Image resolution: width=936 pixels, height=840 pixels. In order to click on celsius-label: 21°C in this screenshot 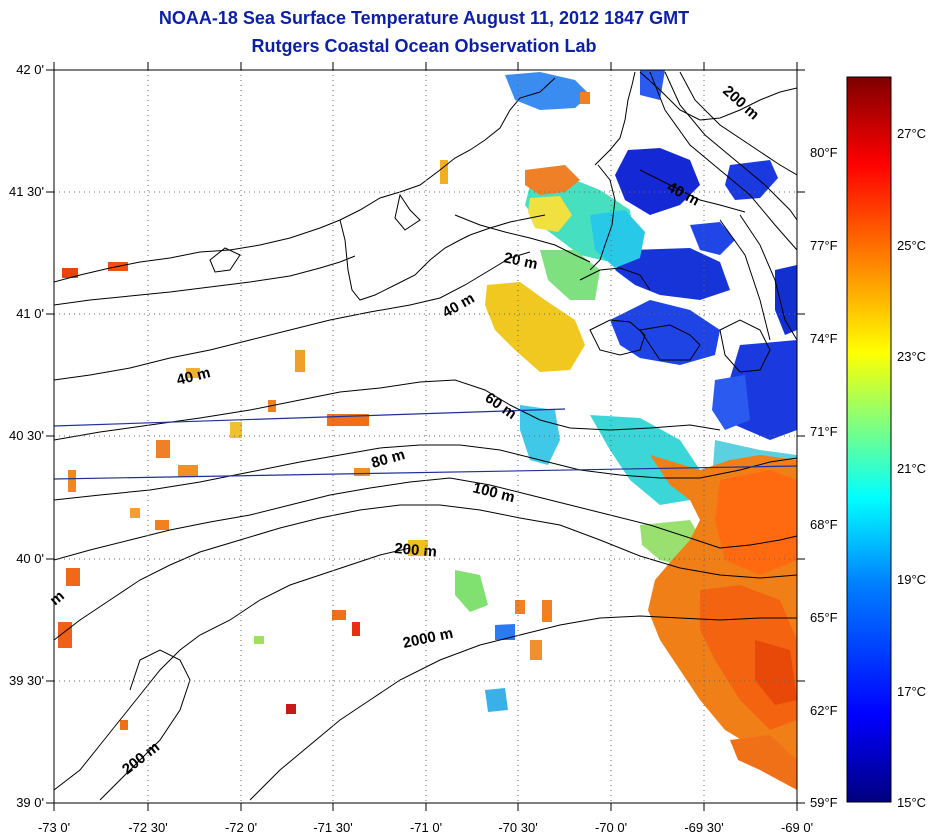, I will do `click(911, 468)`.